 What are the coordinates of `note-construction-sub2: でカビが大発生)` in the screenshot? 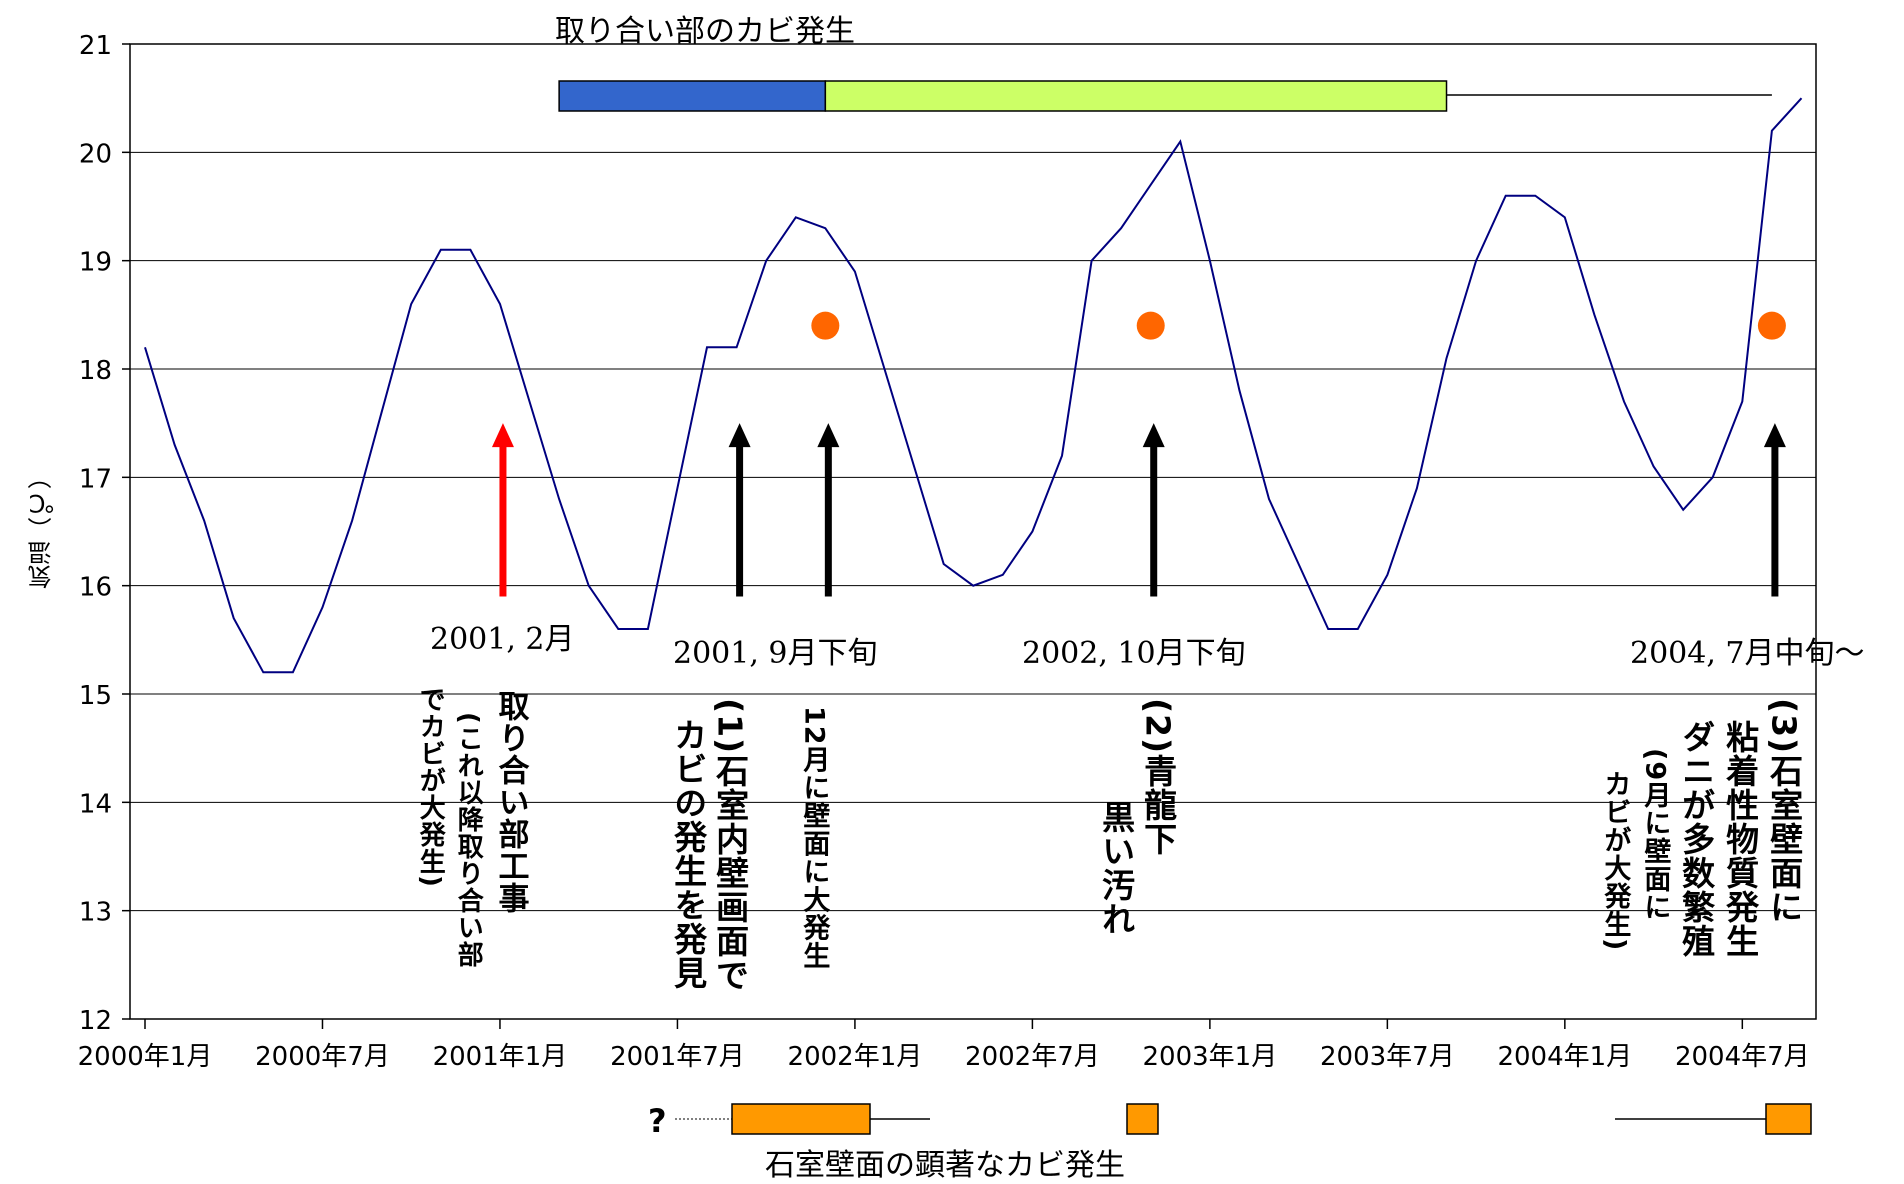 It's located at (430, 787).